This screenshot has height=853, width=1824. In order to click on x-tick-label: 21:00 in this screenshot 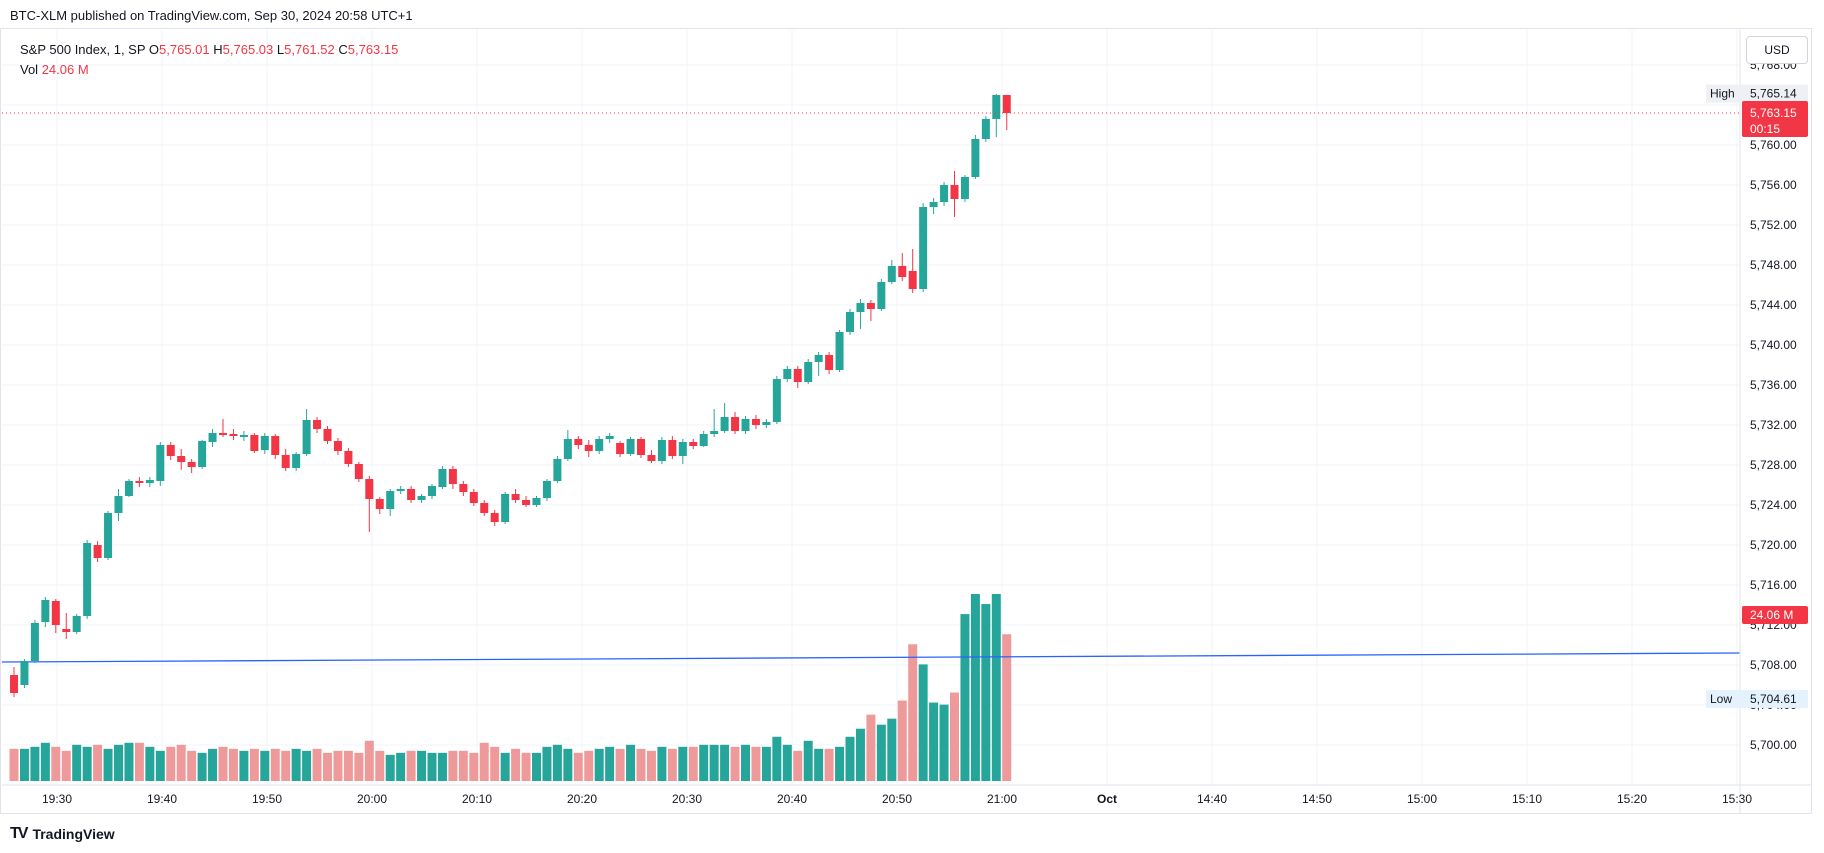, I will do `click(1002, 799)`.